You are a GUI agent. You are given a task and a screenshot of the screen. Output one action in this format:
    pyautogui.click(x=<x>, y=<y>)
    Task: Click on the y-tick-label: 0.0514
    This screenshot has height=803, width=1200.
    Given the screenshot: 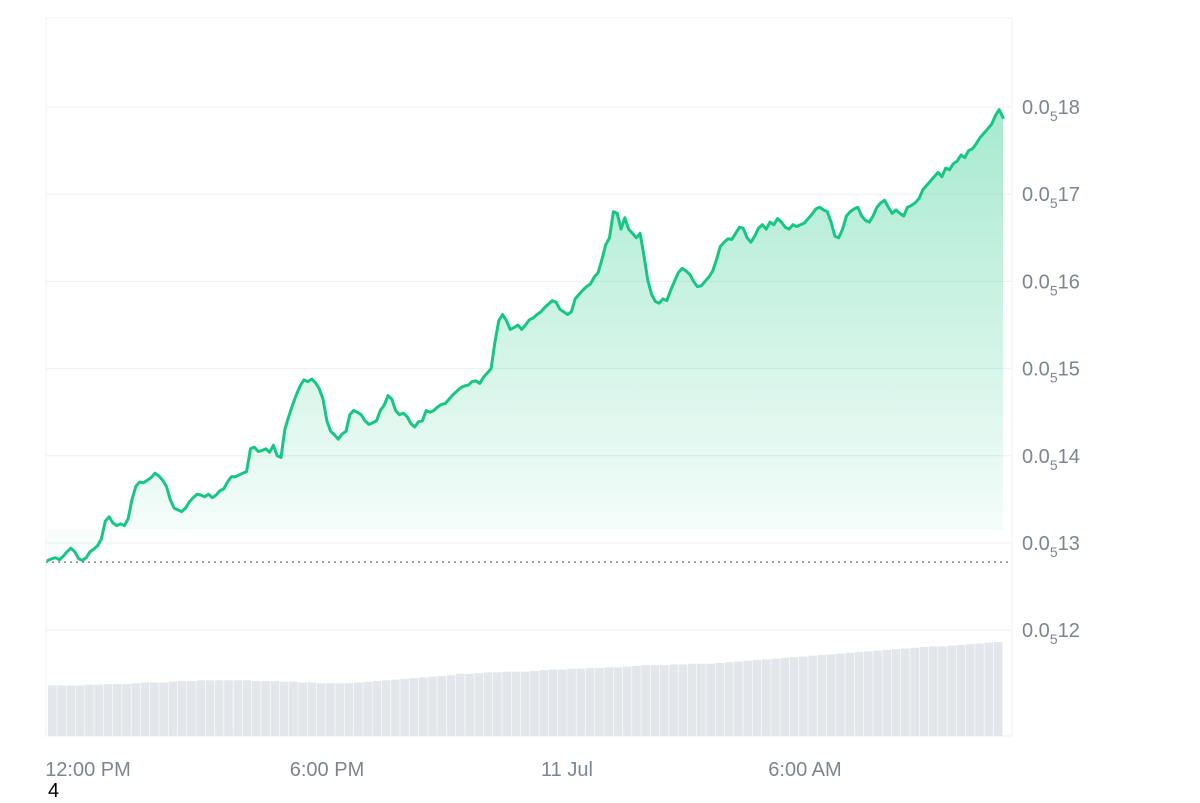 What is the action you would take?
    pyautogui.click(x=1051, y=459)
    